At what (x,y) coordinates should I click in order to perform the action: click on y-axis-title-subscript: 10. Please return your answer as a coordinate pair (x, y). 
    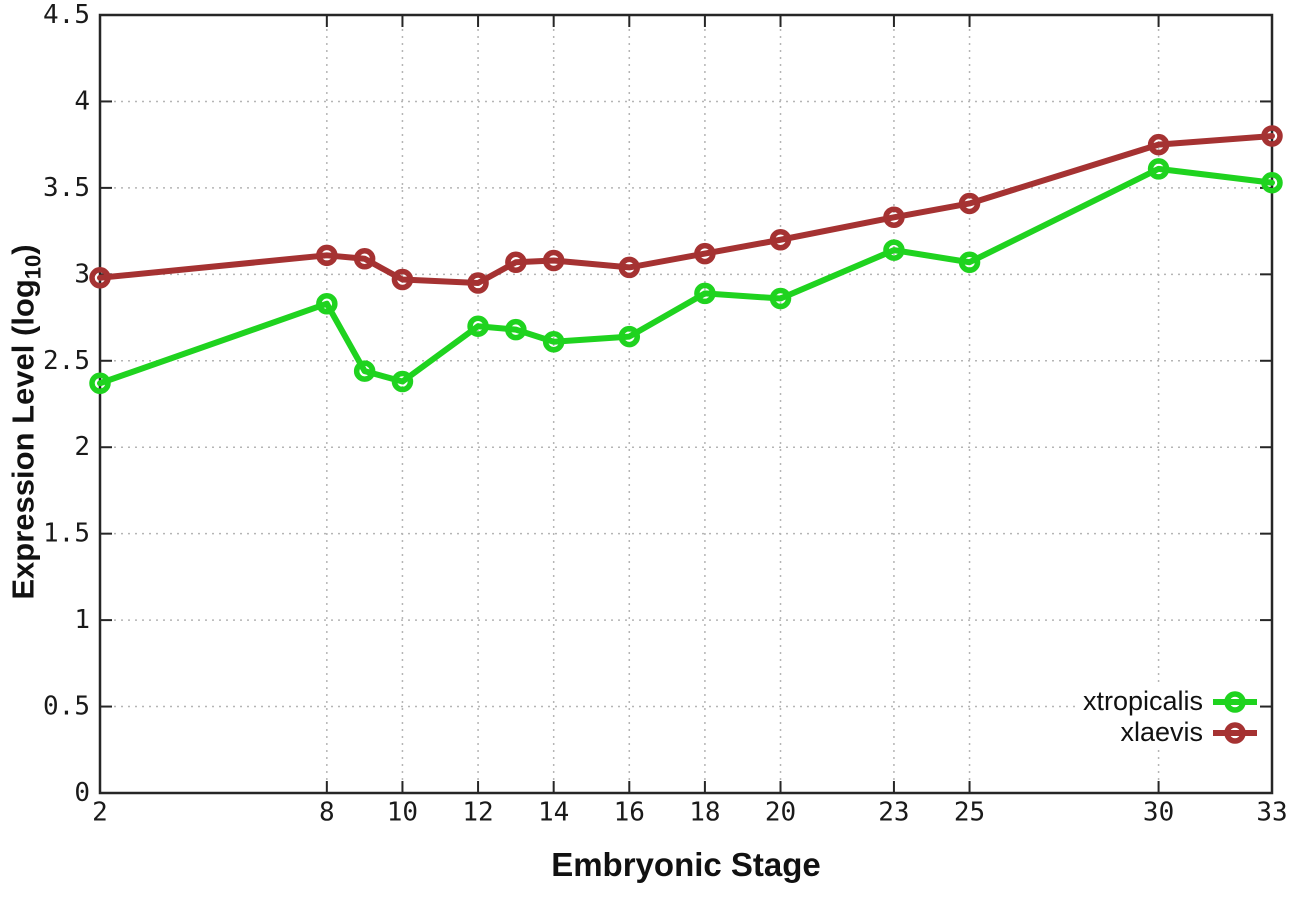
    Looking at the image, I should click on (33, 267).